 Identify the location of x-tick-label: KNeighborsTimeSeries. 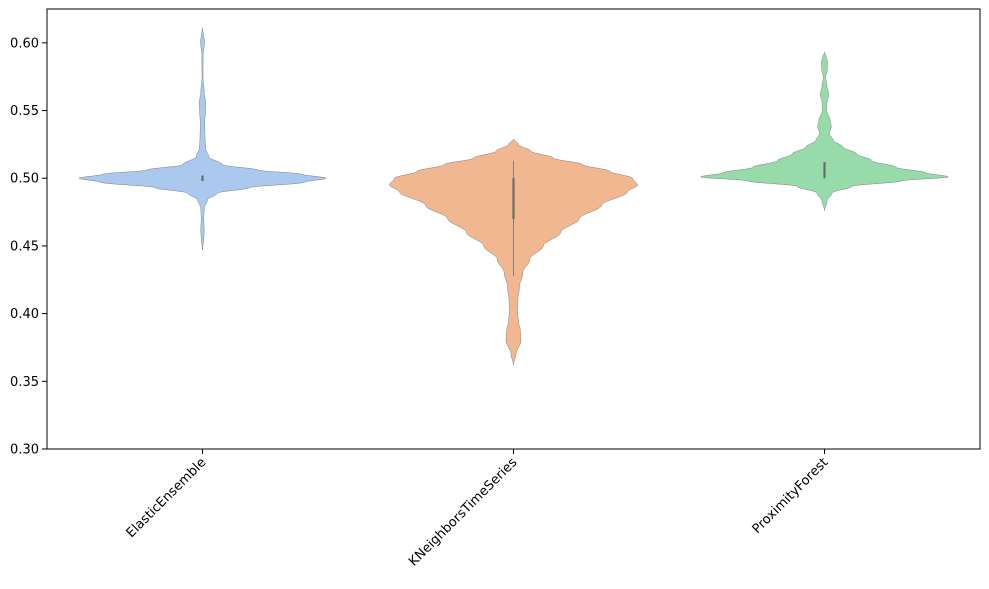
(463, 512).